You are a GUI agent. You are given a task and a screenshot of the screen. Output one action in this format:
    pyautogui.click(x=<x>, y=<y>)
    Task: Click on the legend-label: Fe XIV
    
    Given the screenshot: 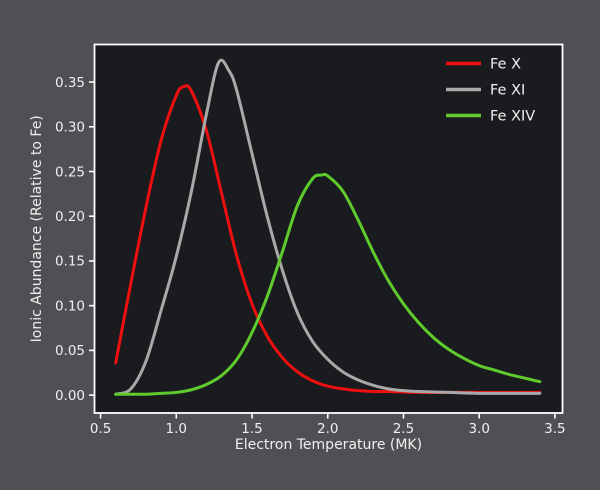 What is the action you would take?
    pyautogui.click(x=512, y=117)
    